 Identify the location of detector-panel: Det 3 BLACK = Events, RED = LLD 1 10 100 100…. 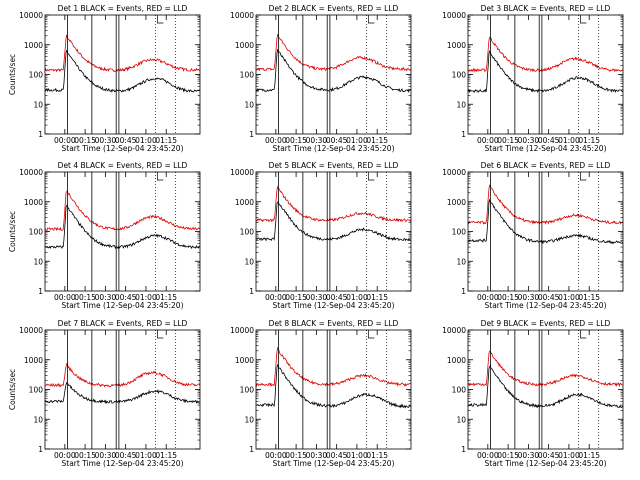
(533, 78).